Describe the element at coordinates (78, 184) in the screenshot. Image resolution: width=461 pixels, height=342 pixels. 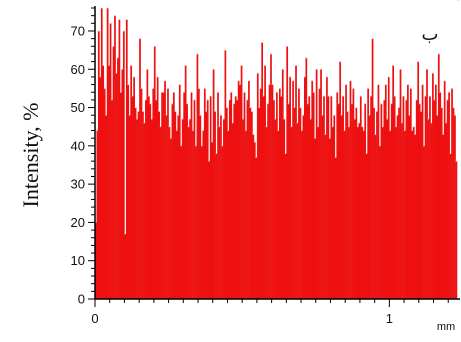
I see `y-tick-label: 30` at that location.